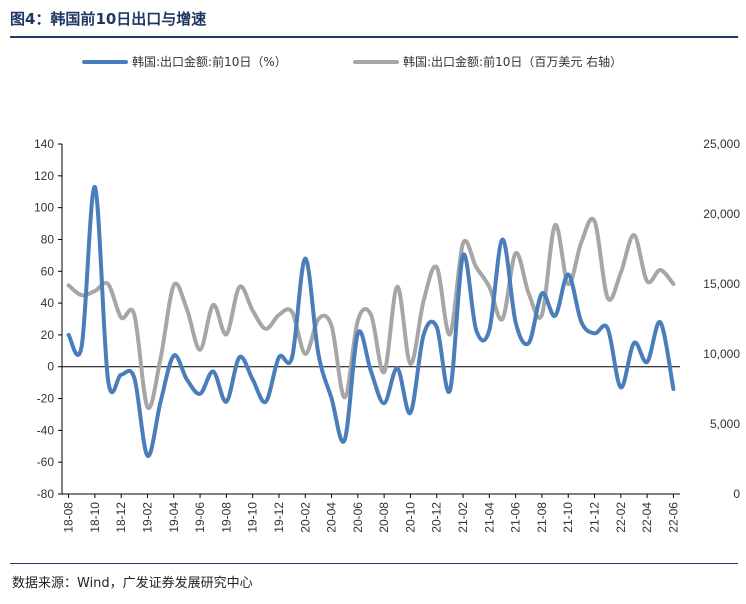  I want to click on right-y-tick-label: 15,000, so click(721, 284).